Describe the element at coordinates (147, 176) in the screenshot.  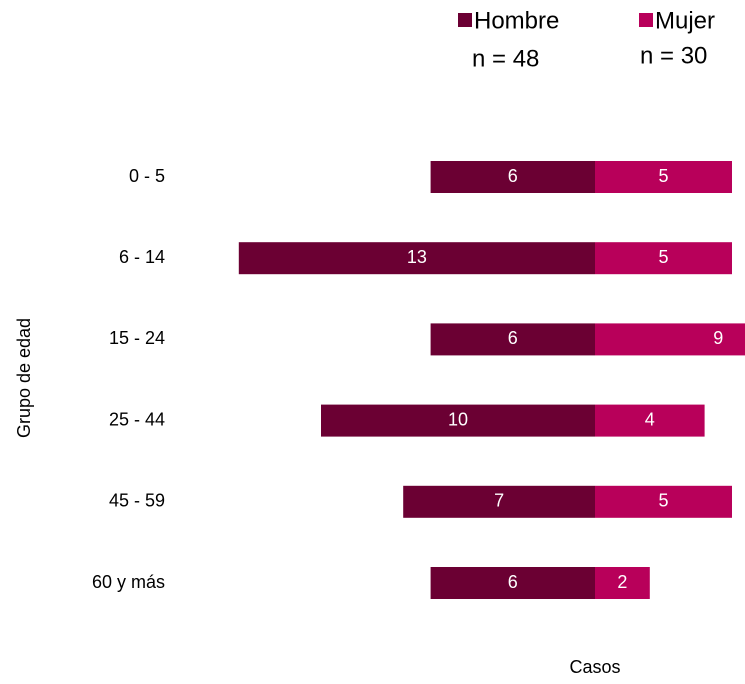
I see `y-tick-label: 0 - 5` at that location.